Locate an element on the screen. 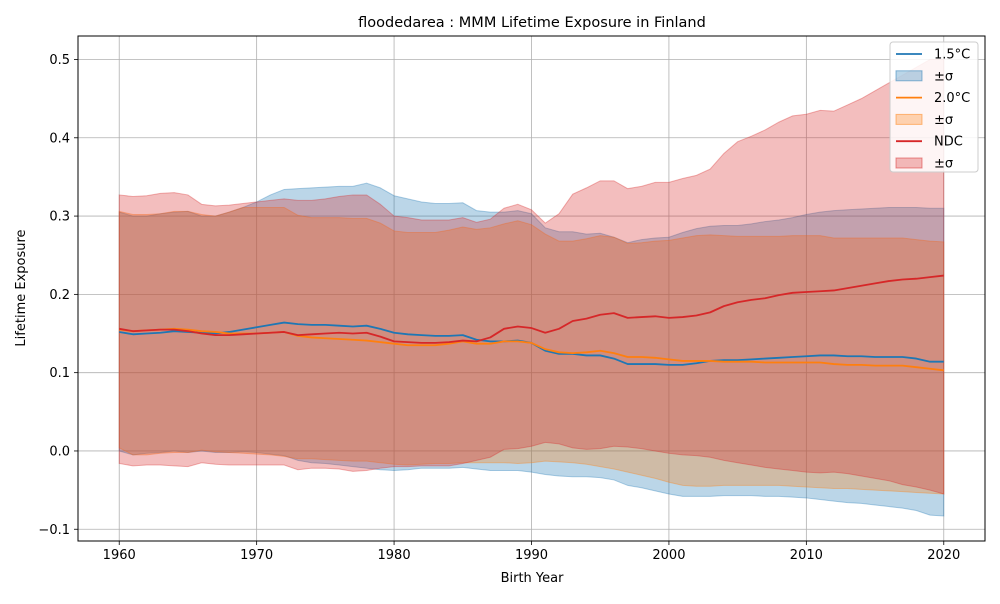 Image resolution: width=1000 pixels, height=604 pixels. y-axis-label: Lifetime Exposure is located at coordinates (21, 287).